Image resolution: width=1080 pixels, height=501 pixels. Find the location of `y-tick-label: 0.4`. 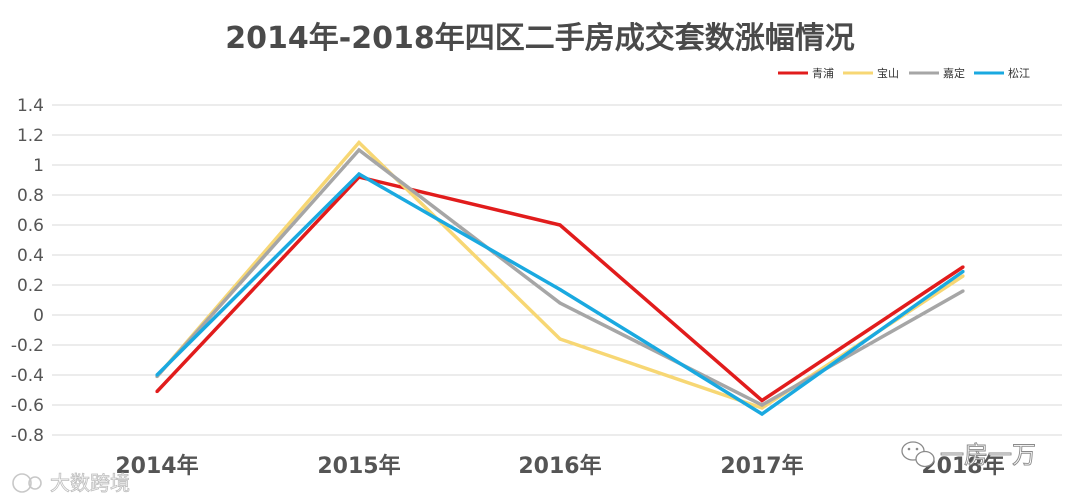

y-tick-label: 0.4 is located at coordinates (30, 256).